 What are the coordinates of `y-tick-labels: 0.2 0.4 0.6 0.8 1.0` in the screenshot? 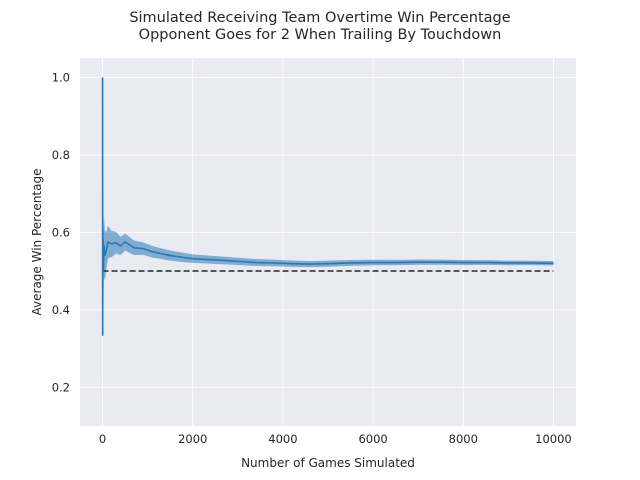 It's located at (61, 232).